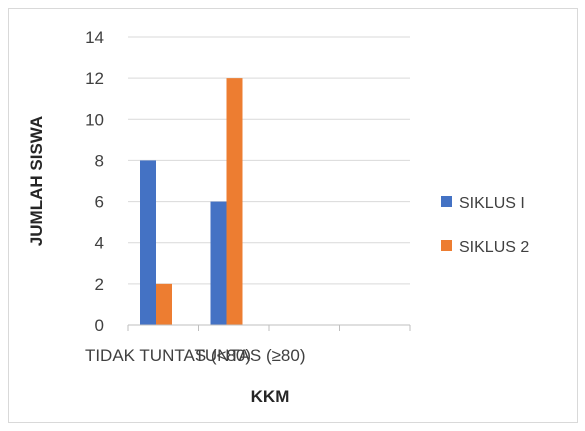  What do you see at coordinates (99, 202) in the screenshot?
I see `y-tick-label: 6` at bounding box center [99, 202].